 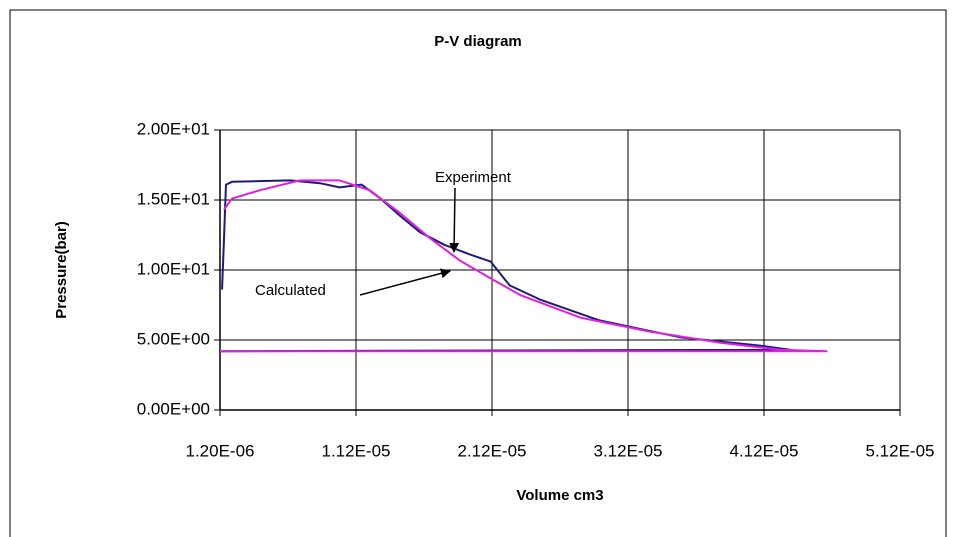 I want to click on y-tick-label: 0.00E+00, so click(x=173, y=408).